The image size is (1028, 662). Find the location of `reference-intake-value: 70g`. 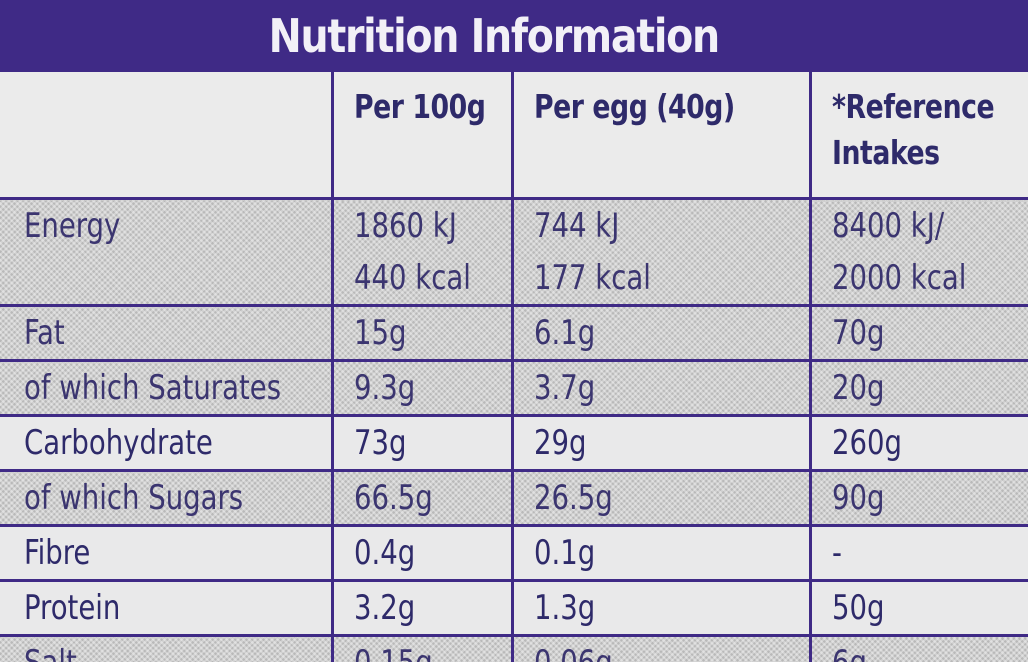

reference-intake-value: 70g is located at coordinates (918, 333).